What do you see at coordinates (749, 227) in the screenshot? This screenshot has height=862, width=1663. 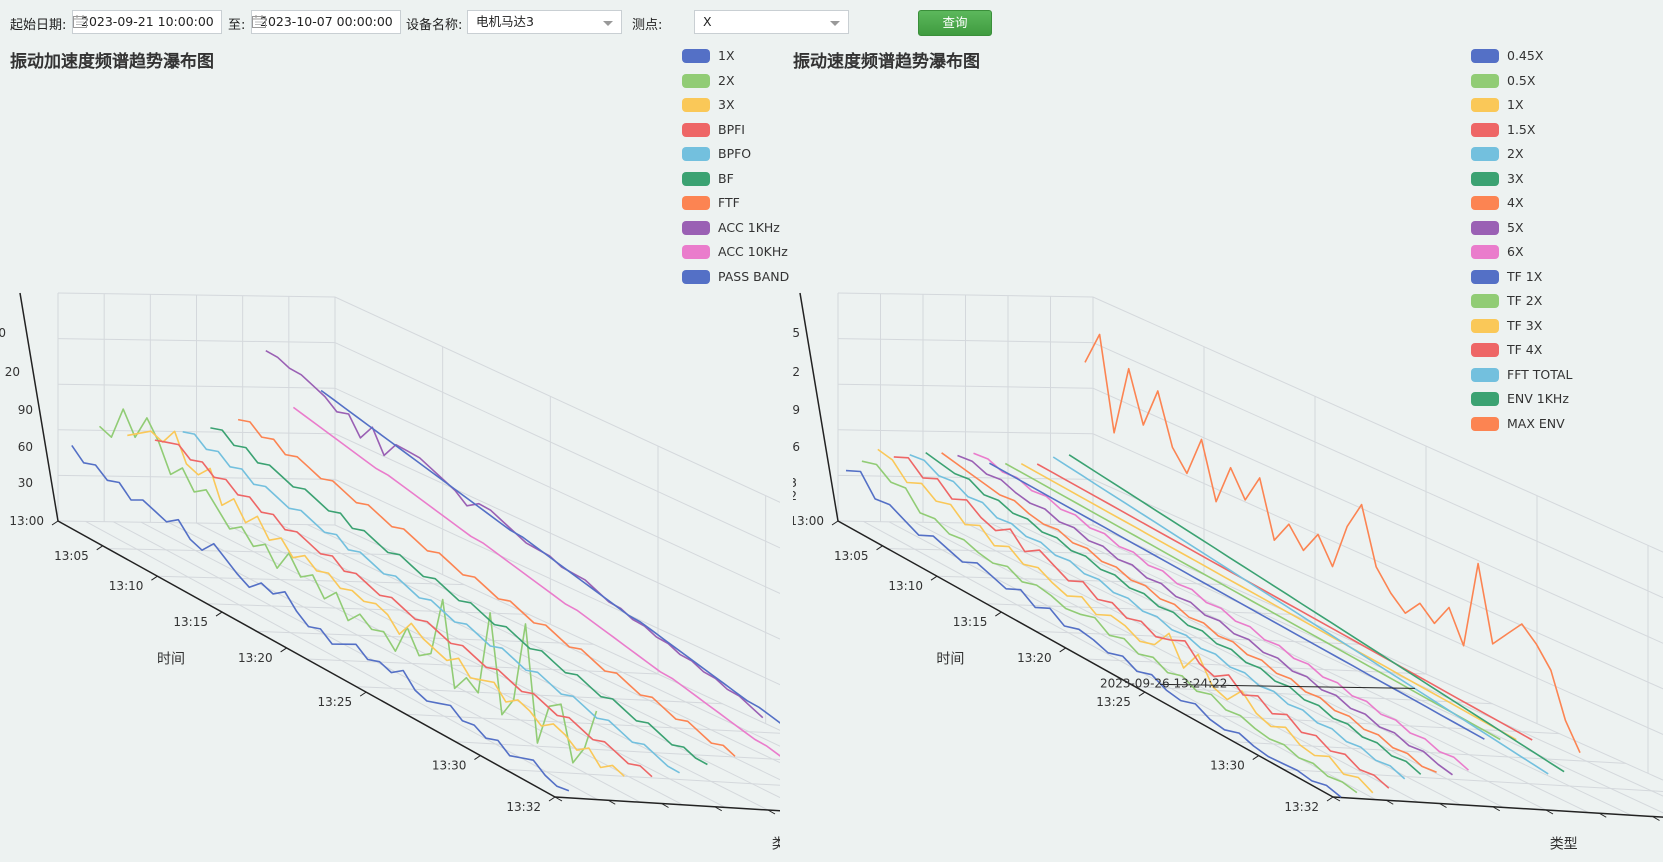 I see `legend-label: ACC 1KHz` at bounding box center [749, 227].